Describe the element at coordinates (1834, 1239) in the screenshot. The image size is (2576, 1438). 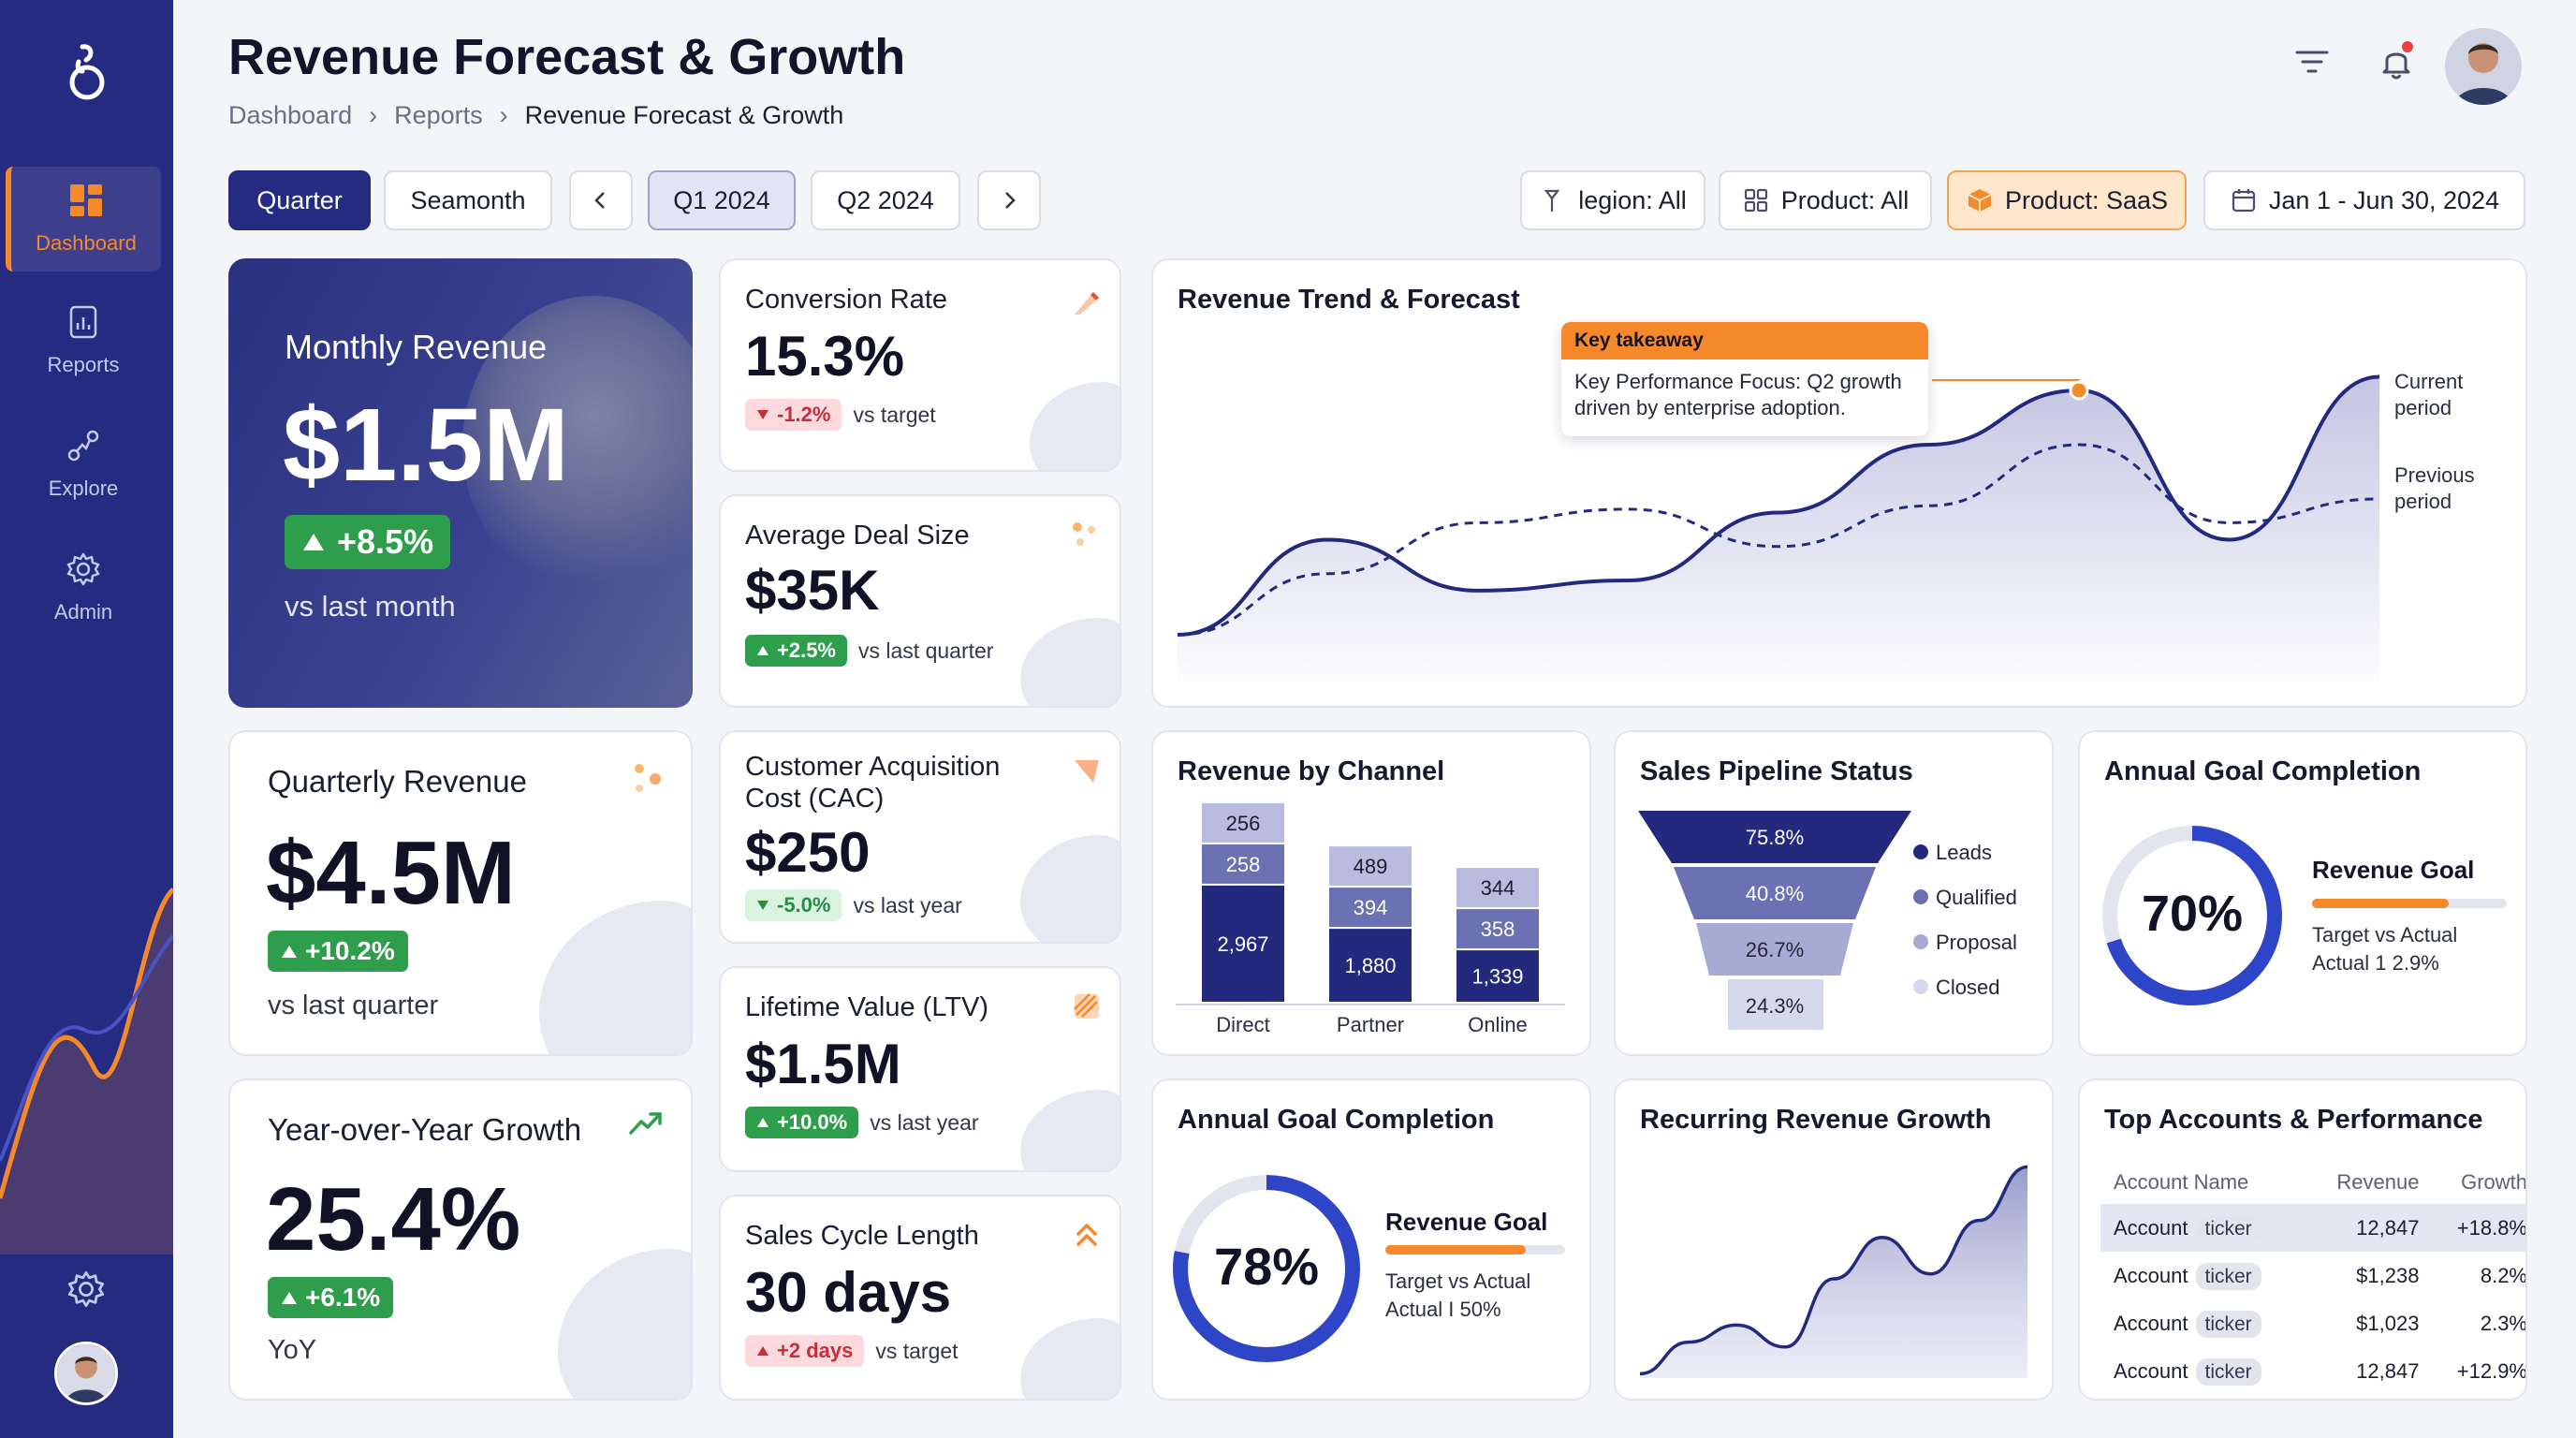
I see `recurring-revenue-card: Recurring Revenue Growth` at that location.